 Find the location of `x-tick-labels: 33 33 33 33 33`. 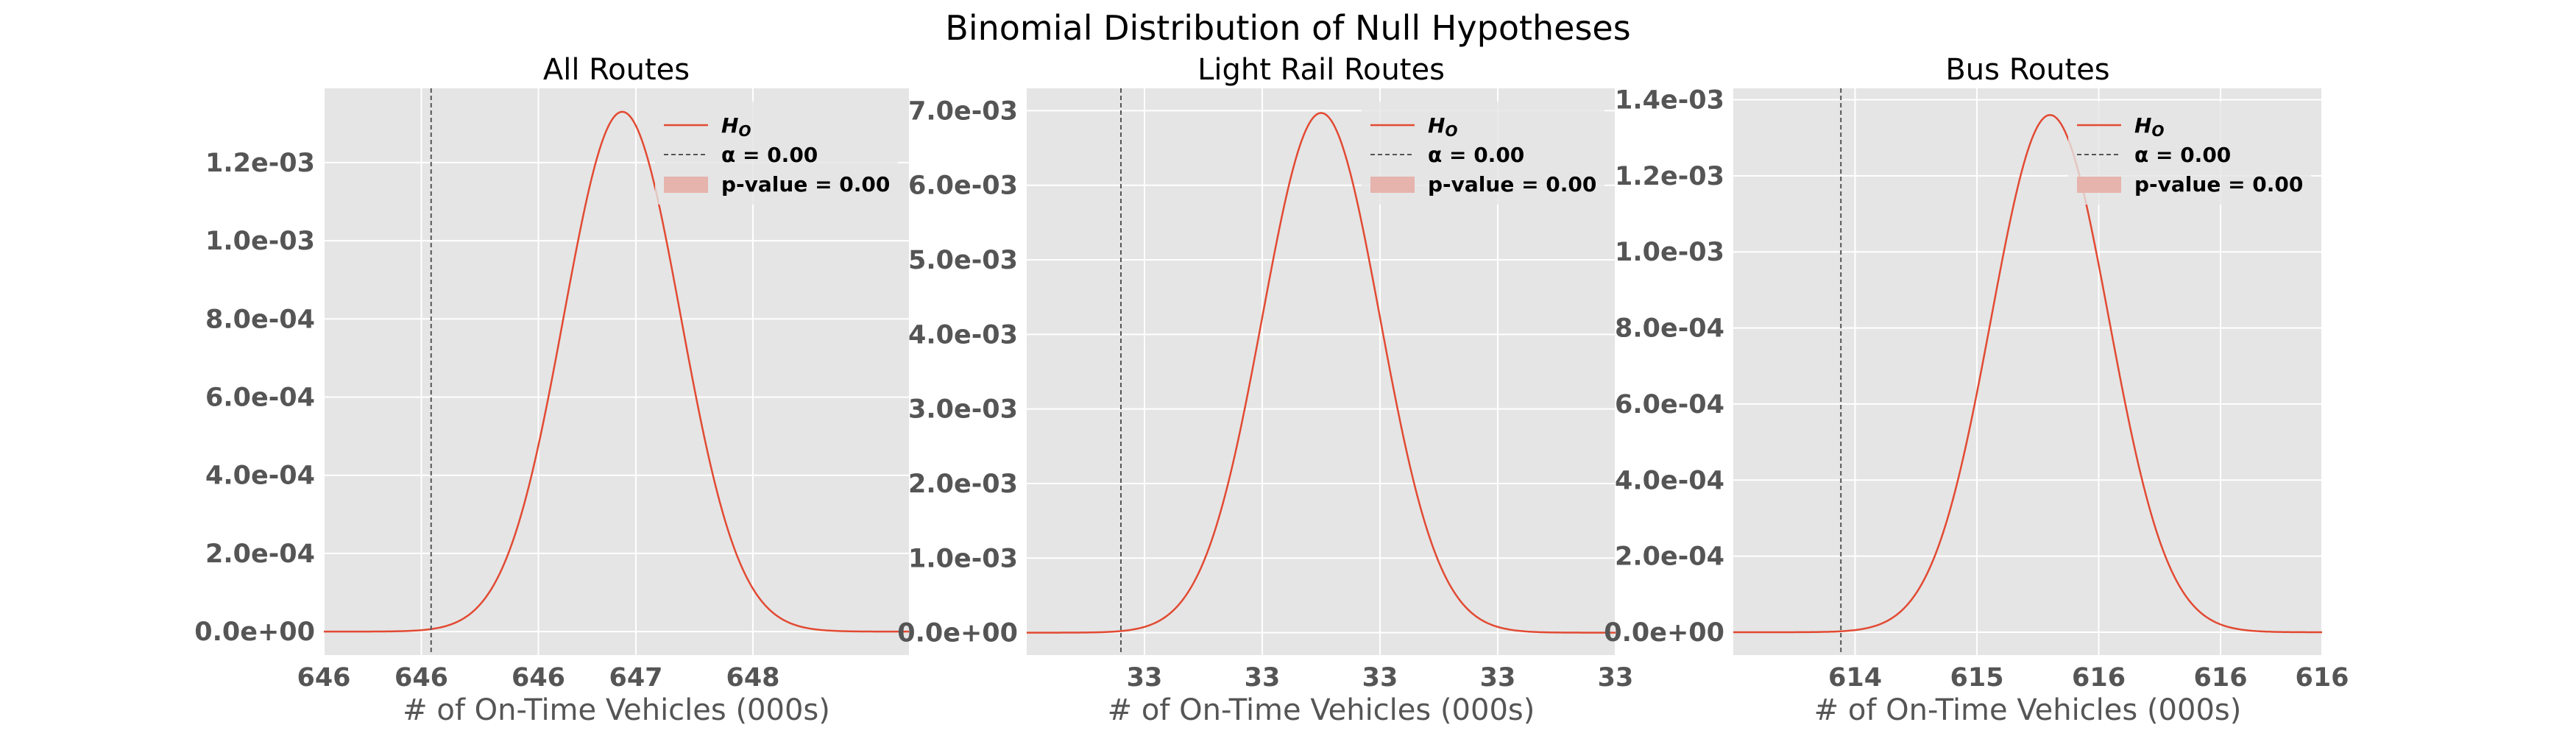

x-tick-labels: 33 33 33 33 33 is located at coordinates (1380, 678).